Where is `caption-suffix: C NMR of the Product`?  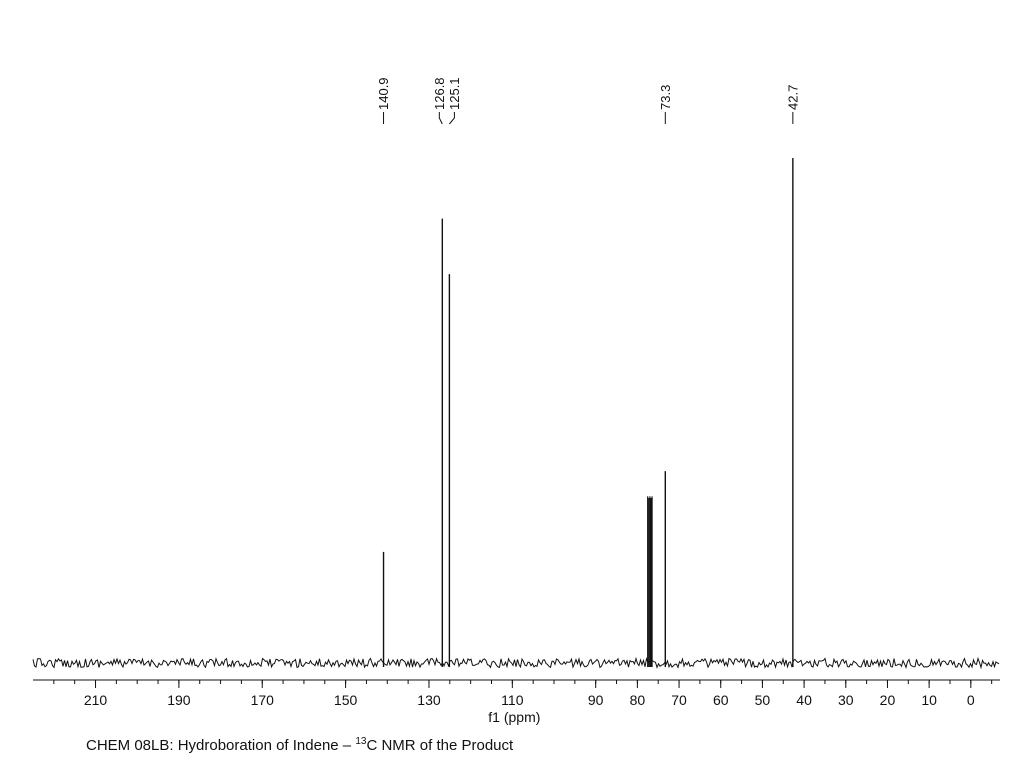 caption-suffix: C NMR of the Product is located at coordinates (440, 745).